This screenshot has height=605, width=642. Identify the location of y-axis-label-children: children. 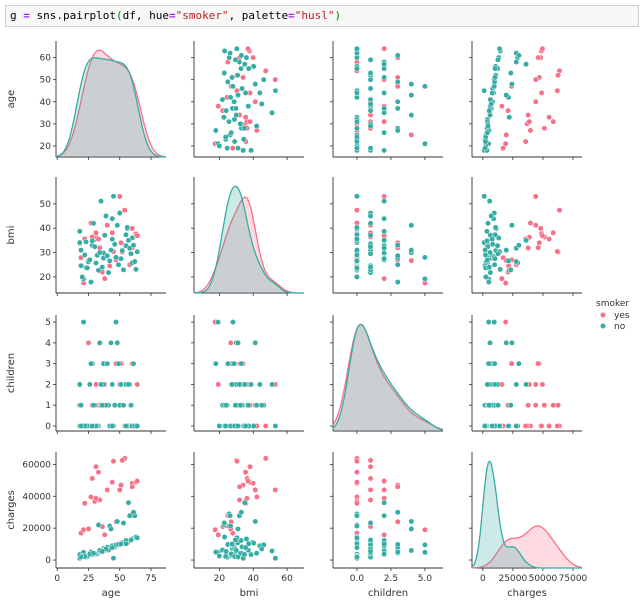
(11, 373).